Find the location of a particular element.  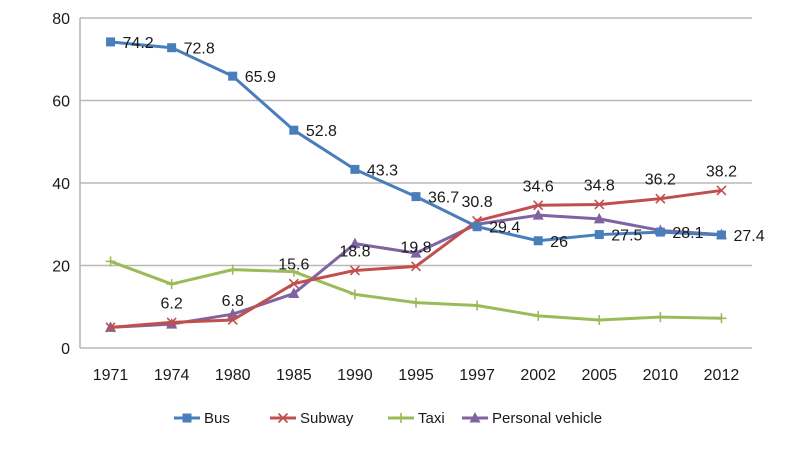

data-label-subway: 19.8 is located at coordinates (415, 247).